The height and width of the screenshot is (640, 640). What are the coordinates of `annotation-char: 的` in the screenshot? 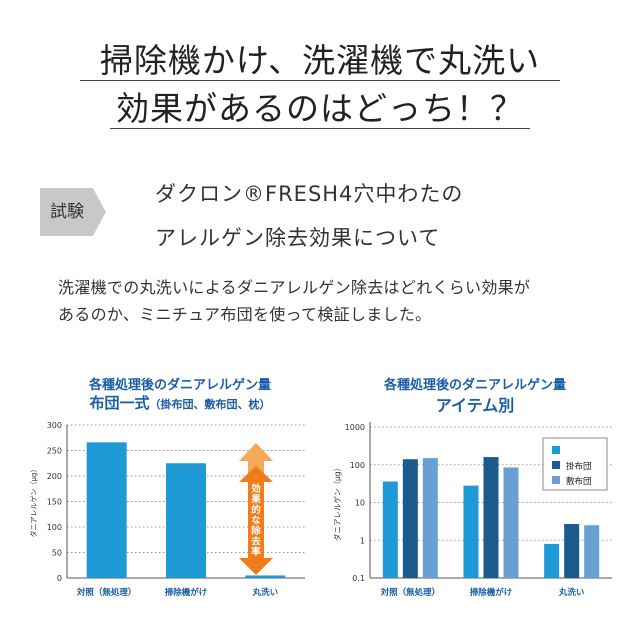 It's located at (256, 510).